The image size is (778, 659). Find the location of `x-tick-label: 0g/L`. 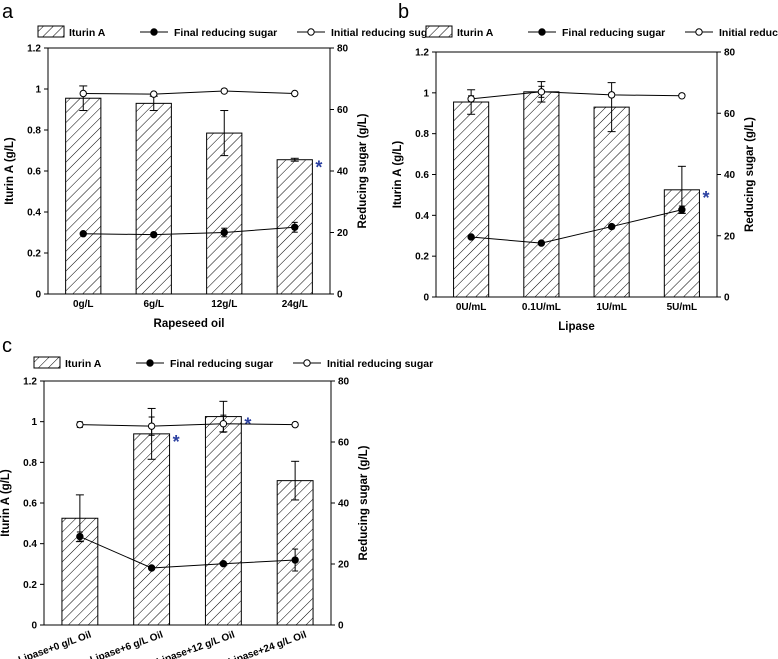

x-tick-label: 0g/L is located at coordinates (83, 304).